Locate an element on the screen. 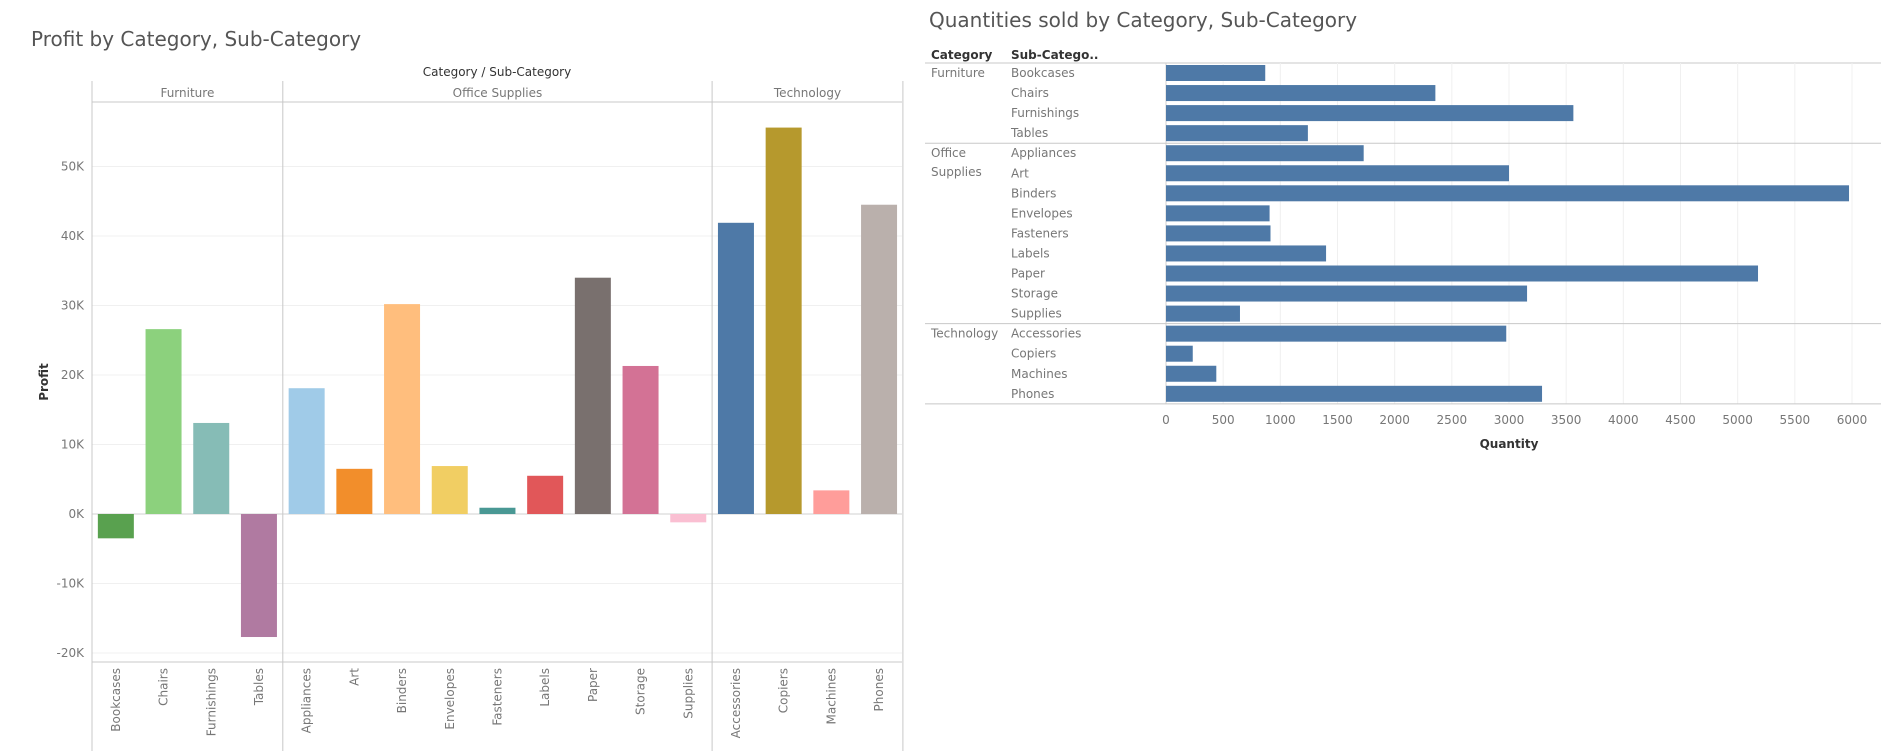  profit-x-tick-label: Fasteners is located at coordinates (497, 697).